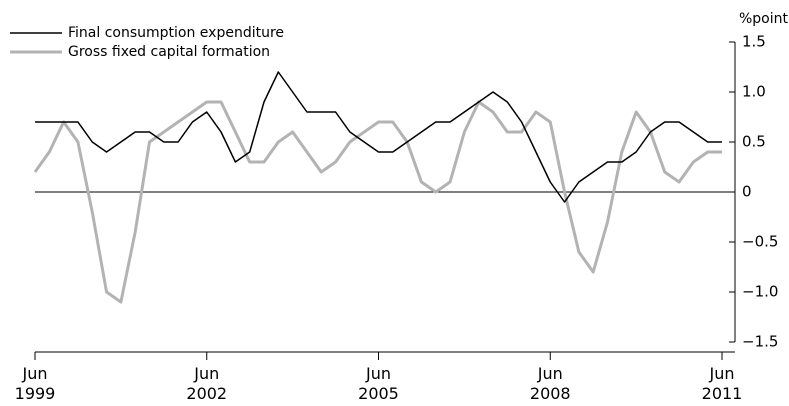 Image resolution: width=789 pixels, height=406 pixels. What do you see at coordinates (176, 33) in the screenshot?
I see `legend-label: Final consumption expenditure` at bounding box center [176, 33].